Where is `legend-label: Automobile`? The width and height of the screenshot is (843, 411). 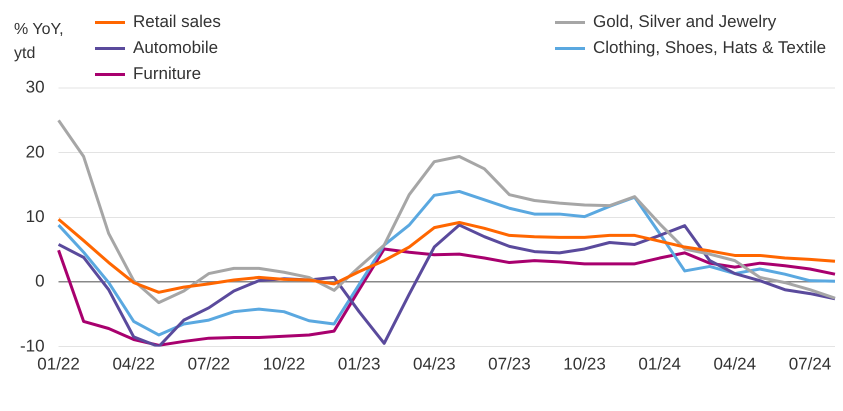 legend-label: Automobile is located at coordinates (175, 48).